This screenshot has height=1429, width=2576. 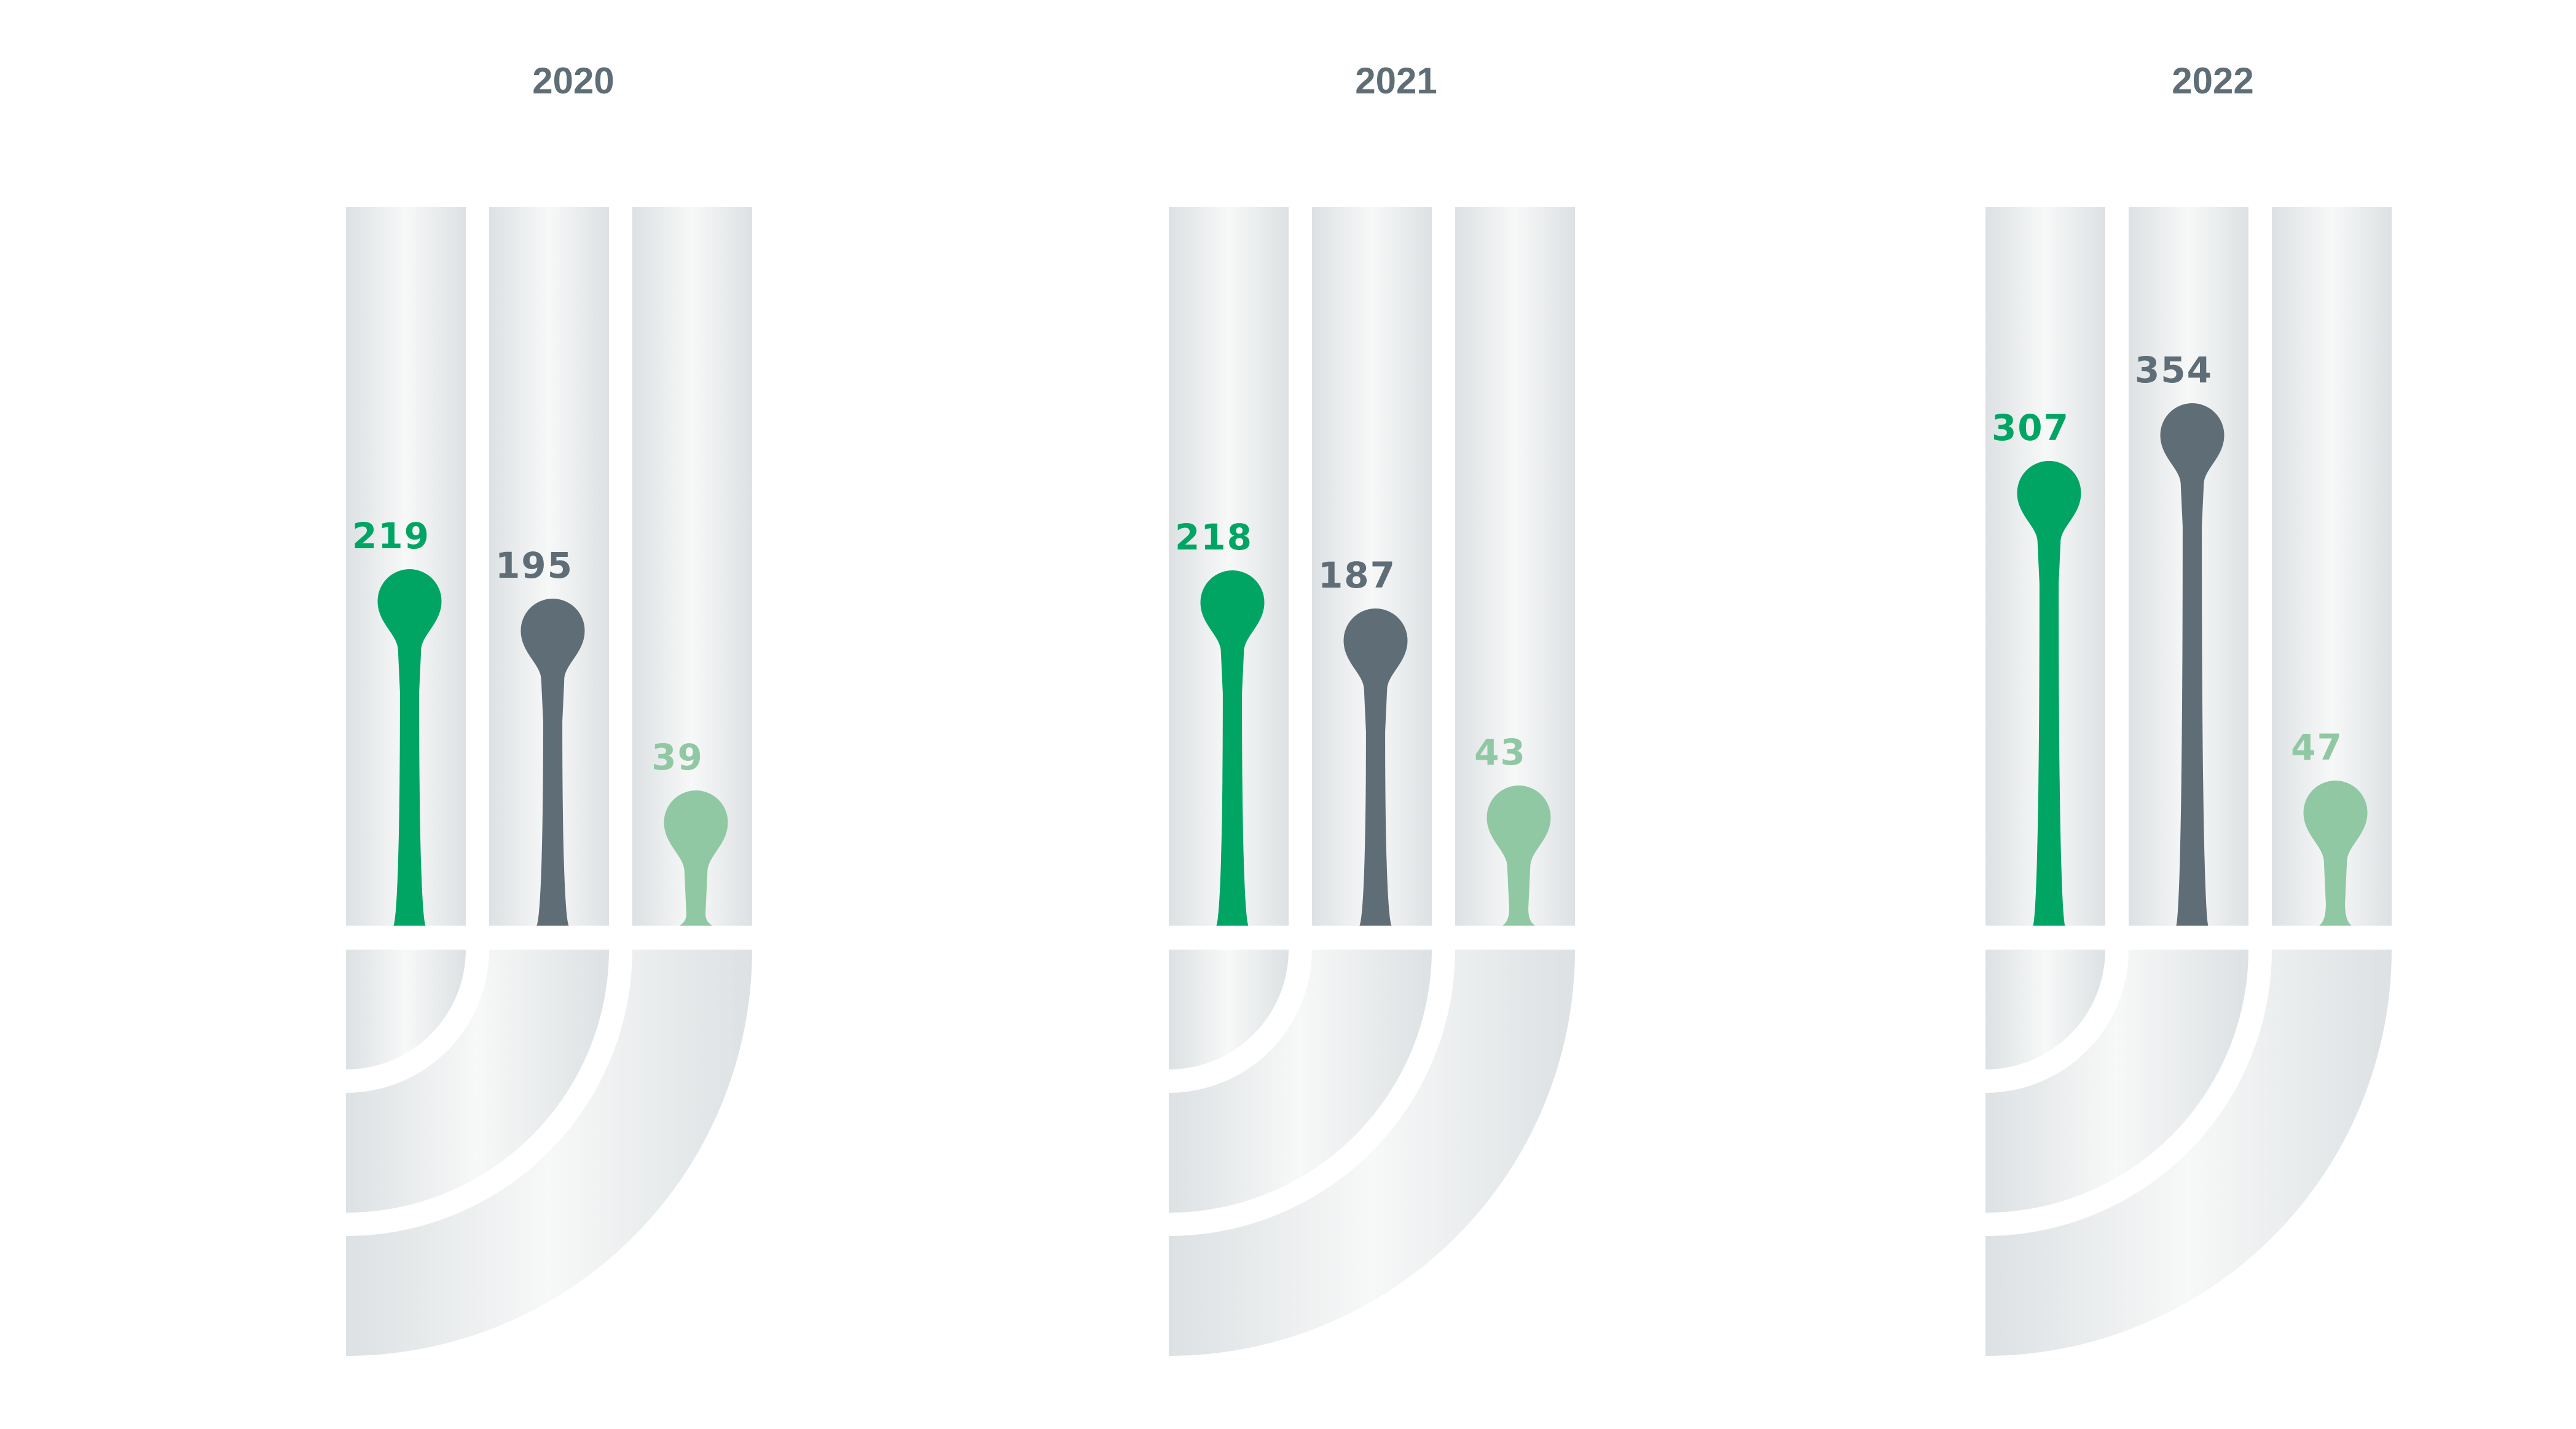 What do you see at coordinates (1214, 537) in the screenshot?
I see `value-label: 218` at bounding box center [1214, 537].